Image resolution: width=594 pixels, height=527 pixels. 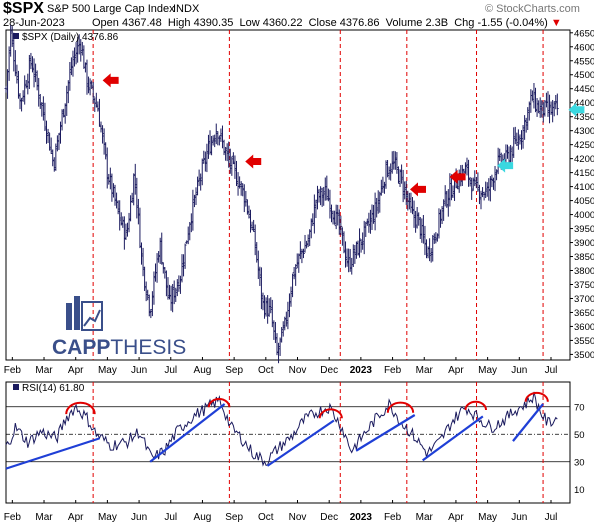 I want to click on open-label: Open, so click(x=105, y=23).